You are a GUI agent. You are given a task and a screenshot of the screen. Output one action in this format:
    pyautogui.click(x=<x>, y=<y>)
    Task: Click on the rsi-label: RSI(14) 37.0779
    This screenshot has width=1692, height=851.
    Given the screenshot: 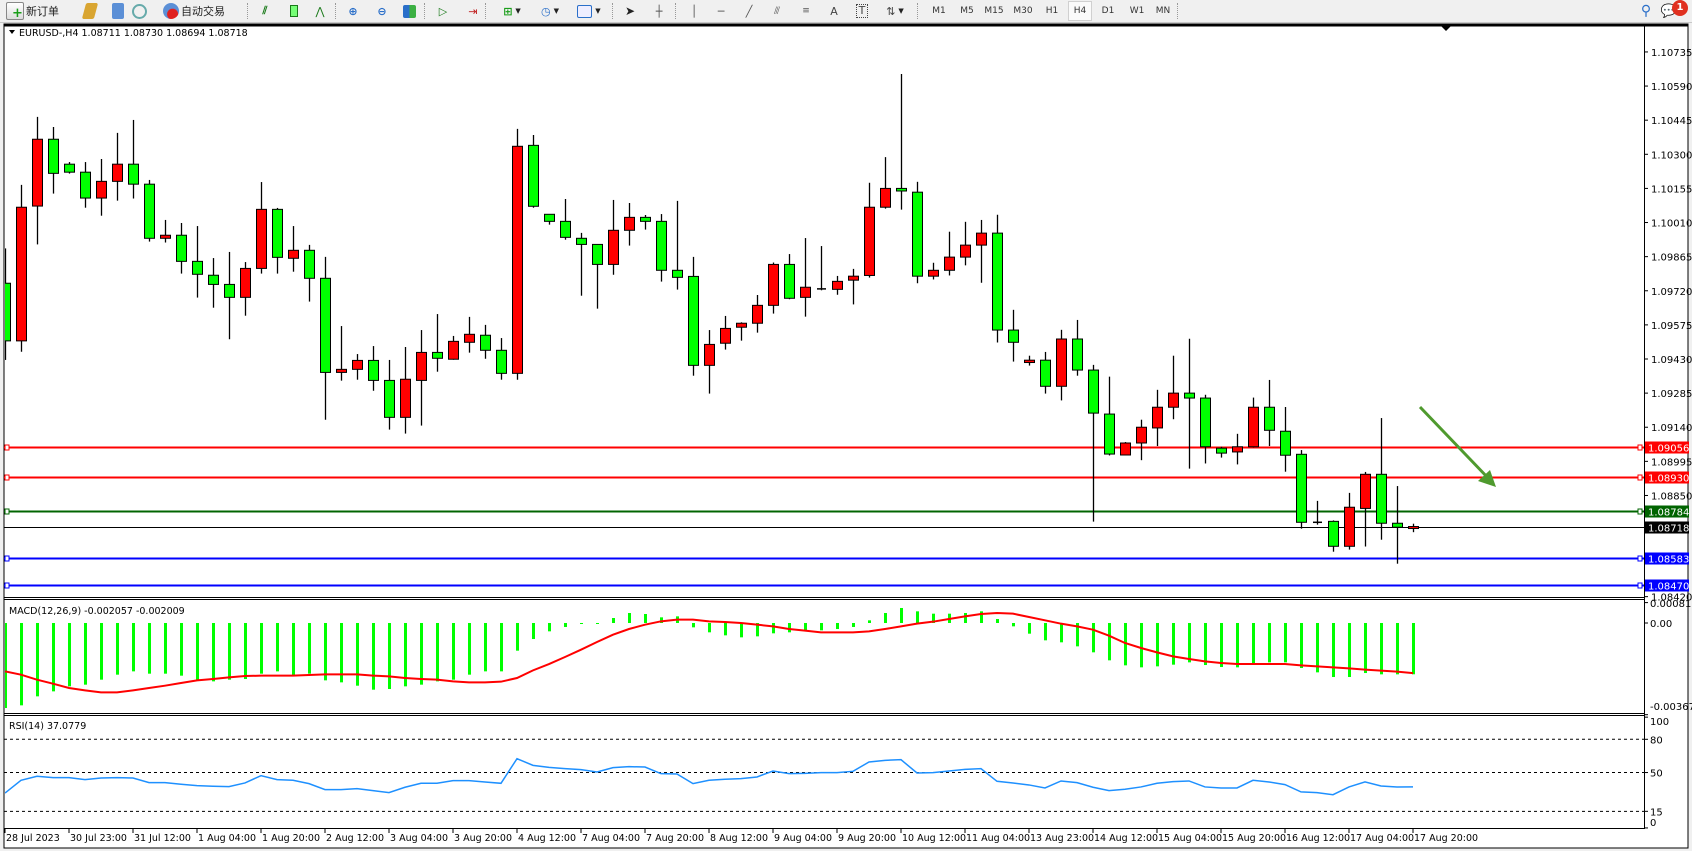 What is the action you would take?
    pyautogui.click(x=47, y=726)
    